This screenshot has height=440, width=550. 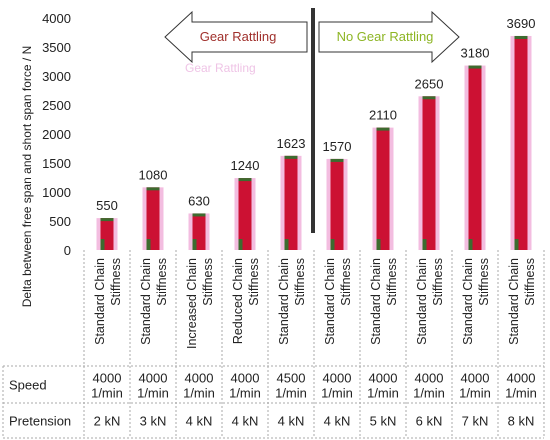 What do you see at coordinates (56, 192) in the screenshot?
I see `y-tick-label: 1000` at bounding box center [56, 192].